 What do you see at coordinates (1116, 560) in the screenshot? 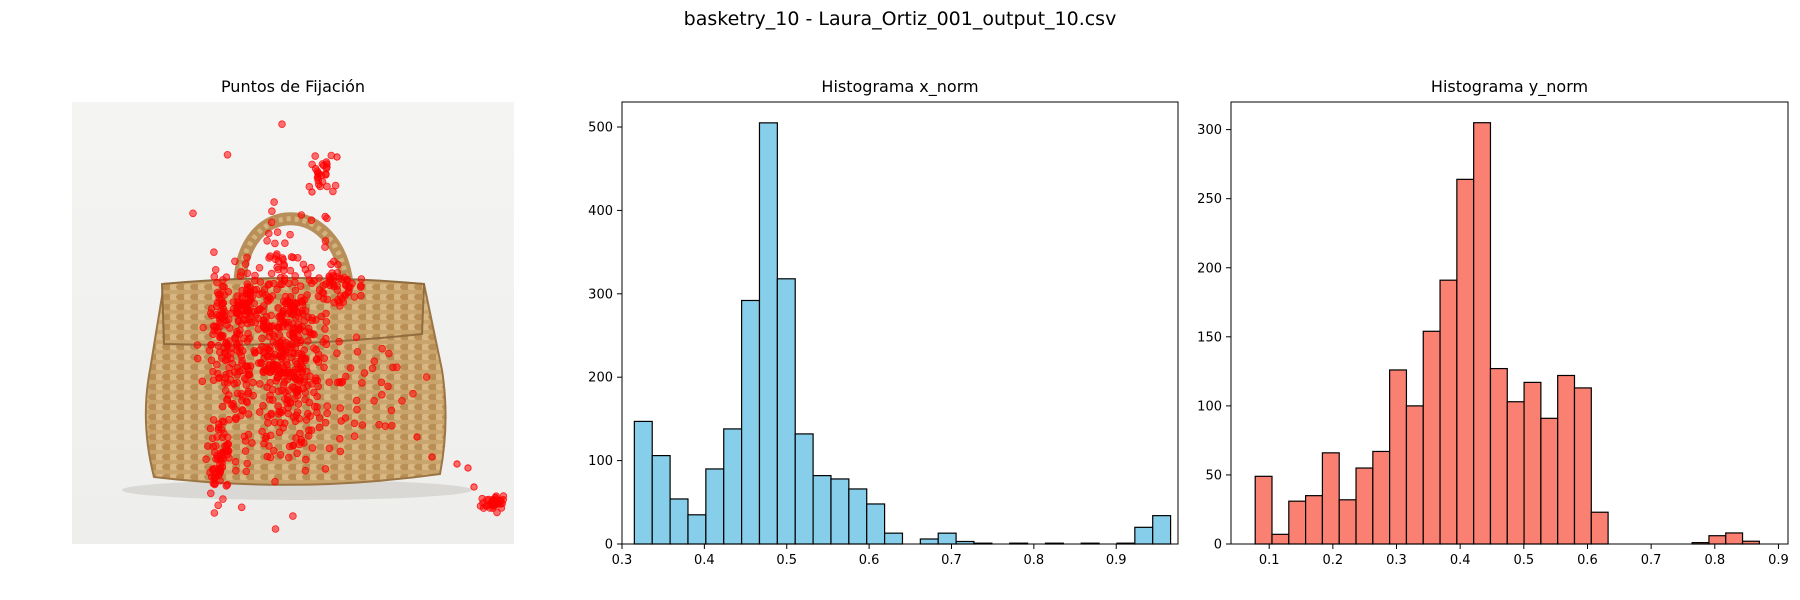
I see `x-tick-label: 0.9` at bounding box center [1116, 560].